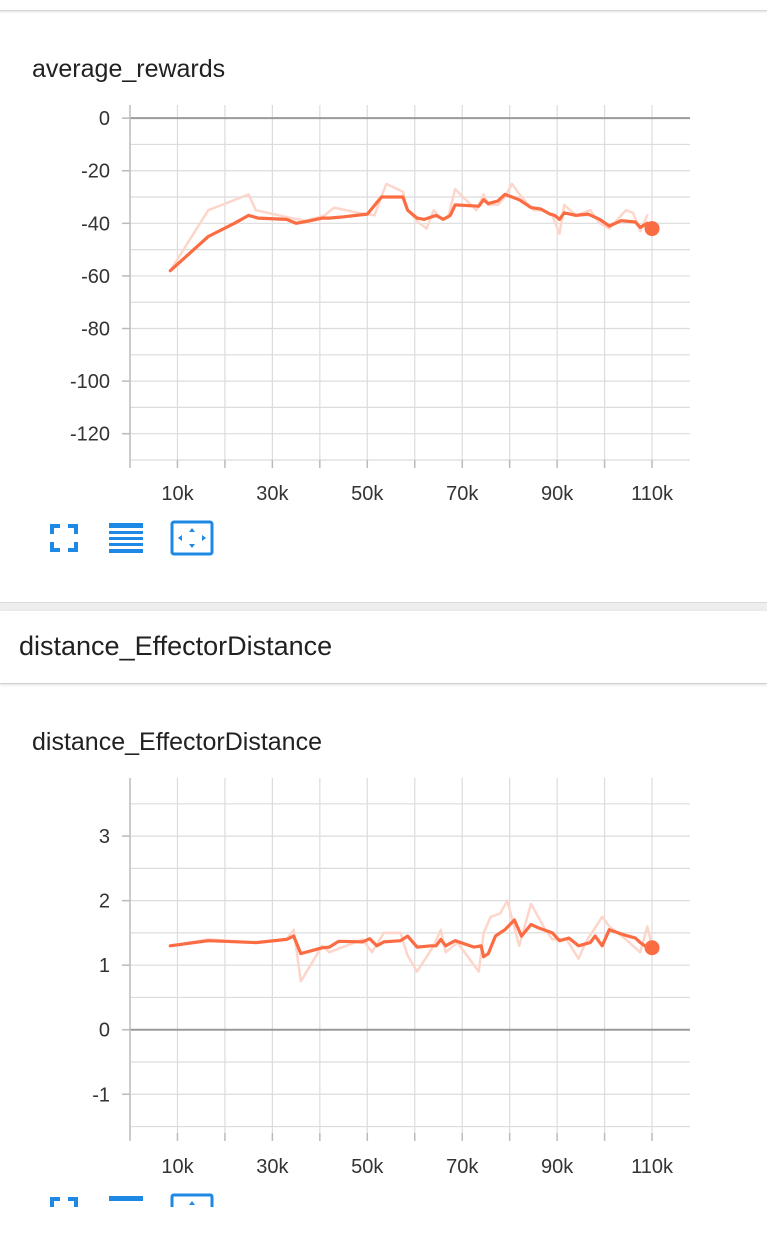 This screenshot has height=1234, width=767. Describe the element at coordinates (90, 382) in the screenshot. I see `y-tick-label: -100` at that location.